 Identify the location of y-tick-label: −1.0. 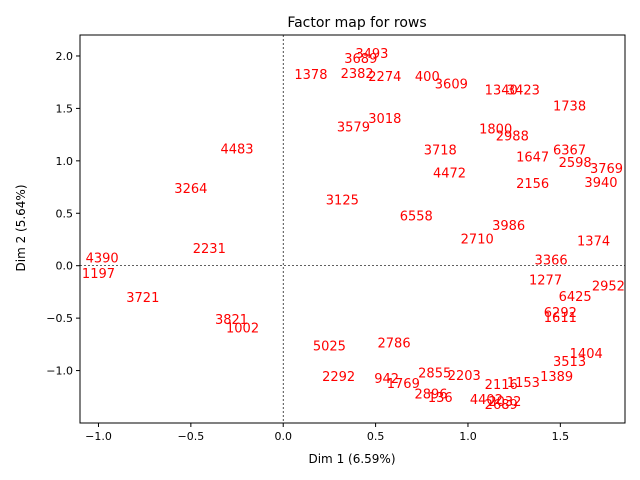
(59, 371).